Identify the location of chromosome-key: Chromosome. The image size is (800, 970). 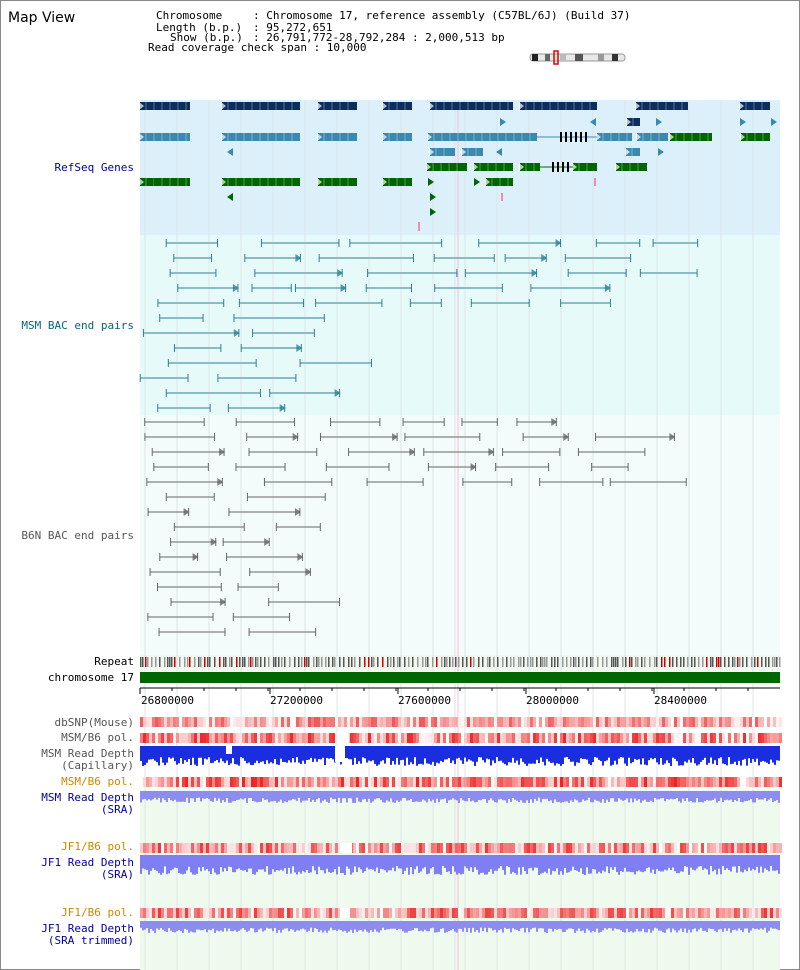
(189, 15).